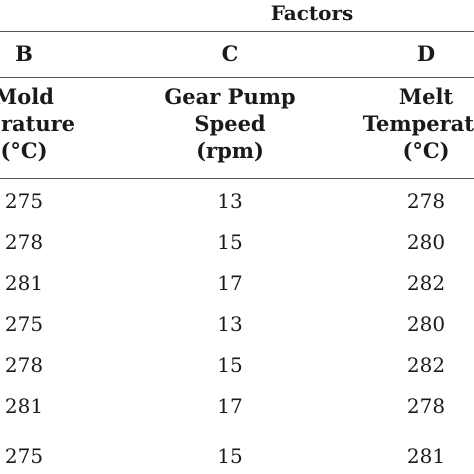 This screenshot has width=474, height=474. I want to click on column-letter-b: B, so click(24, 53).